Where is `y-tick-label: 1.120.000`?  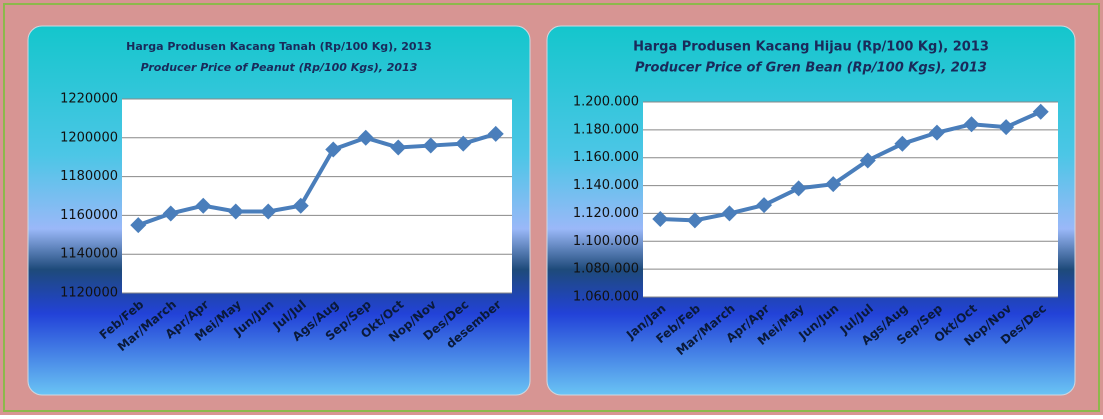 y-tick-label: 1.120.000 is located at coordinates (606, 213).